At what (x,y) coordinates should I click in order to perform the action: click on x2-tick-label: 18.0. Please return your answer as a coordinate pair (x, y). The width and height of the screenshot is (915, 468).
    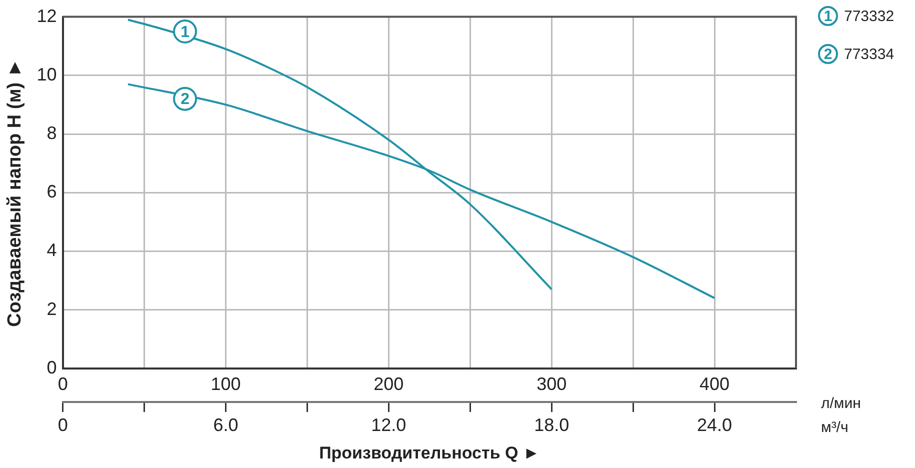
    Looking at the image, I should click on (552, 424).